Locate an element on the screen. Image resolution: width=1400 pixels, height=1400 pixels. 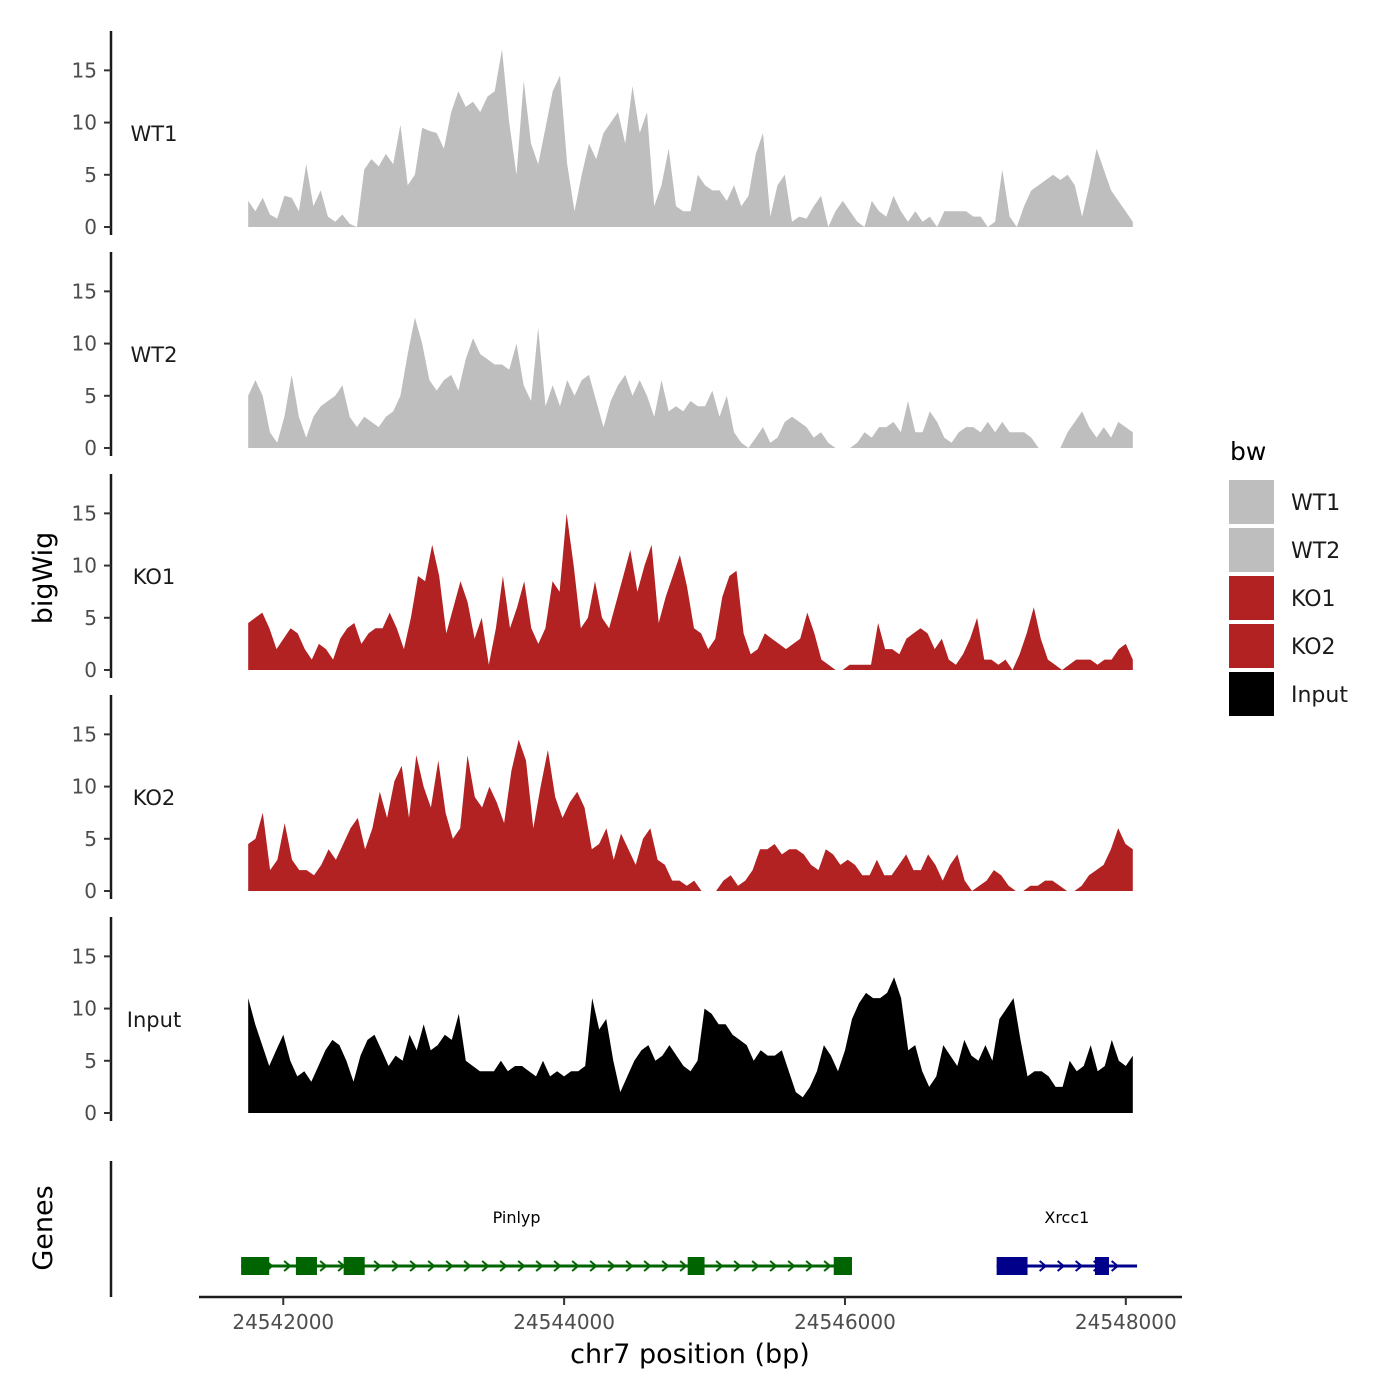
track-label-ko2: KO2 is located at coordinates (154, 798).